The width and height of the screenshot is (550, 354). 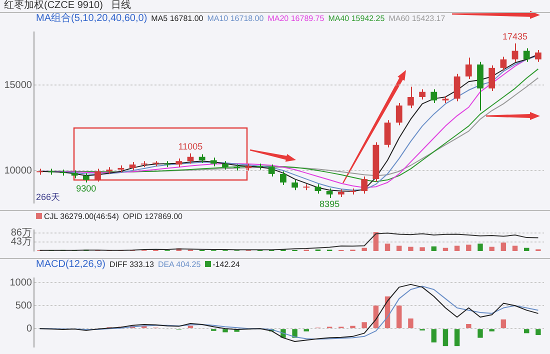 What do you see at coordinates (81, 216) in the screenshot?
I see `legend-label: CJL 36279.00(46:54)` at bounding box center [81, 216].